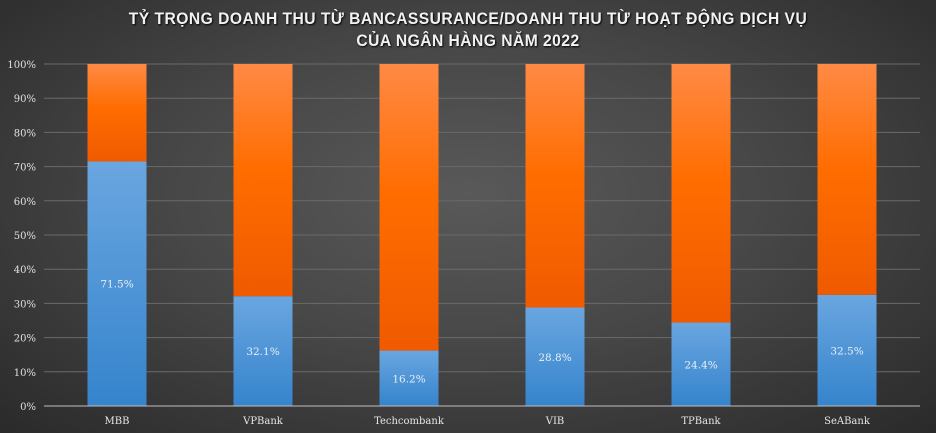 This screenshot has height=433, width=936. I want to click on y-tick-label: 20%, so click(25, 339).